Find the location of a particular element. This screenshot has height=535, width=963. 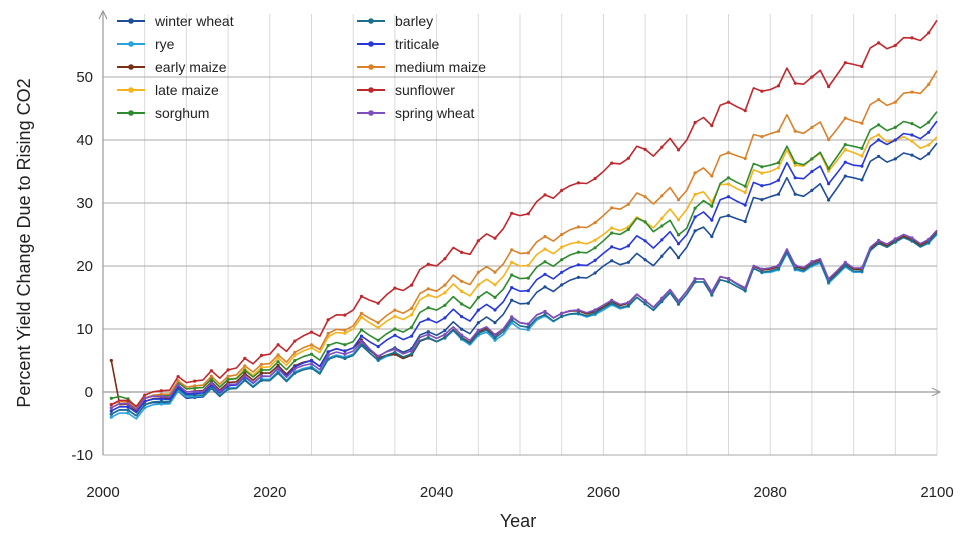

legend-label: triticale is located at coordinates (417, 44).